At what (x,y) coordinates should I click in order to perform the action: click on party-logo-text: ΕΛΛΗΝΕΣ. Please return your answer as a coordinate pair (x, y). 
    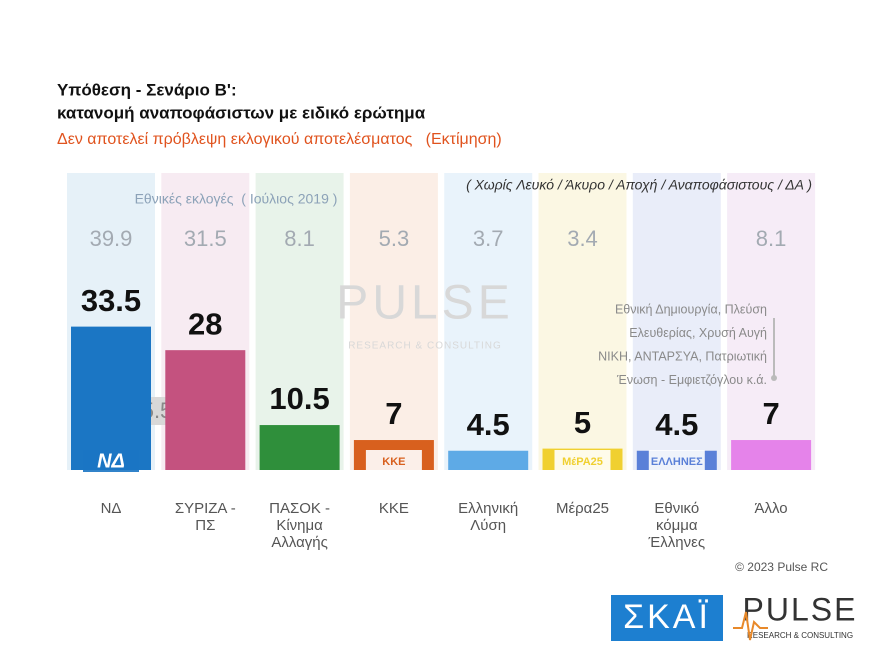
    Looking at the image, I should click on (677, 462).